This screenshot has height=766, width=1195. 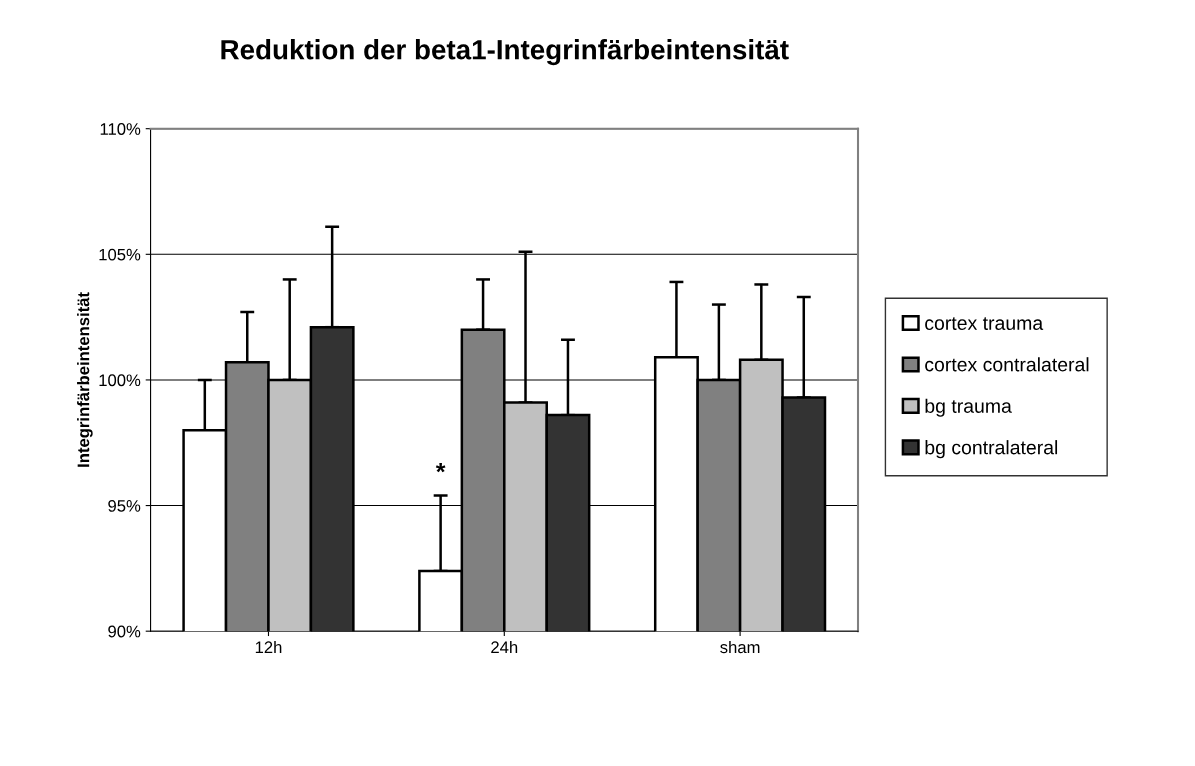 What do you see at coordinates (268, 646) in the screenshot?
I see `x-tick-label: 12h` at bounding box center [268, 646].